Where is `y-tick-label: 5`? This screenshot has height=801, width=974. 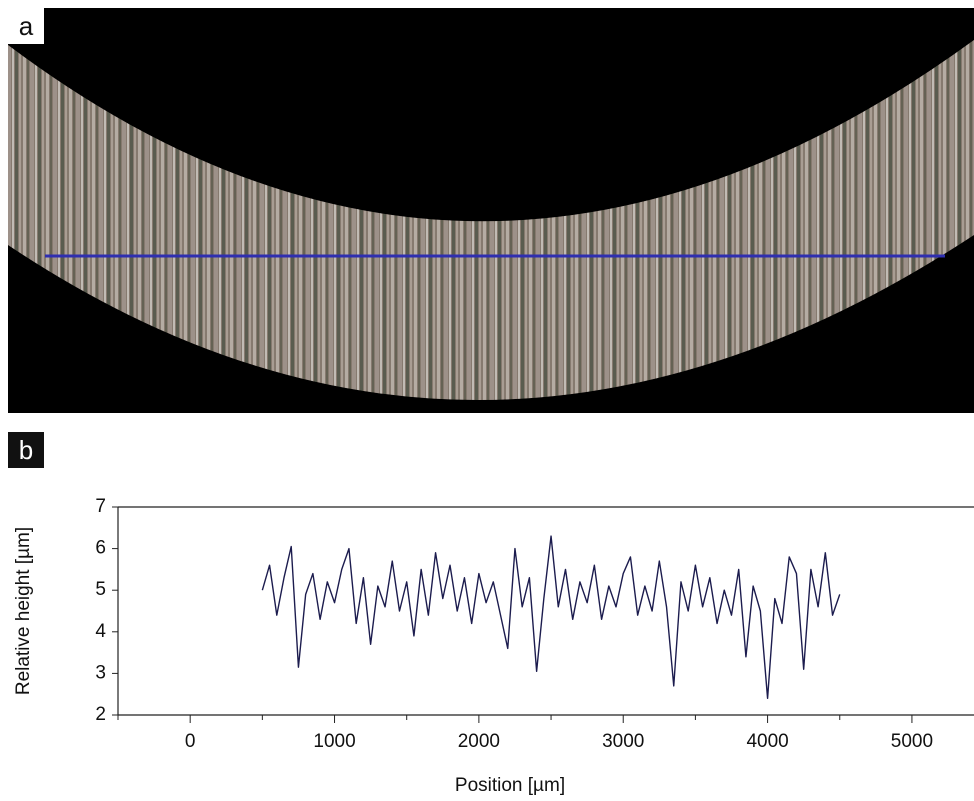
y-tick-label: 5 is located at coordinates (100, 589).